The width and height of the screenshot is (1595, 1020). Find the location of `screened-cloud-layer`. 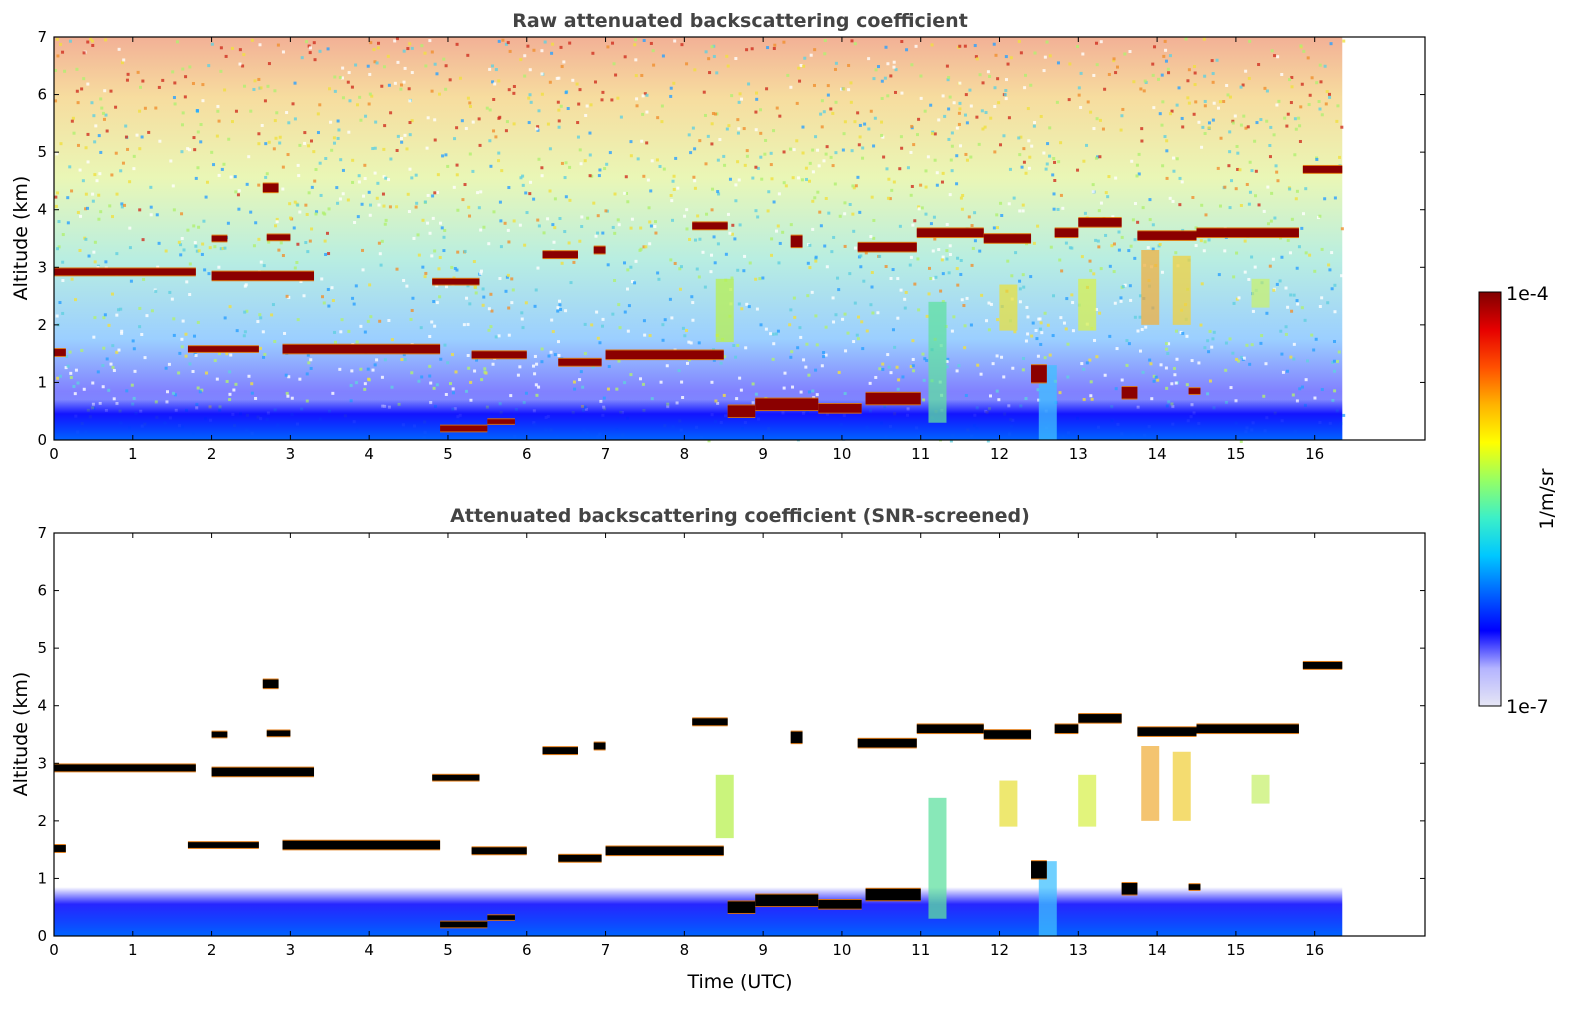

screened-cloud-layer is located at coordinates (1167, 731).